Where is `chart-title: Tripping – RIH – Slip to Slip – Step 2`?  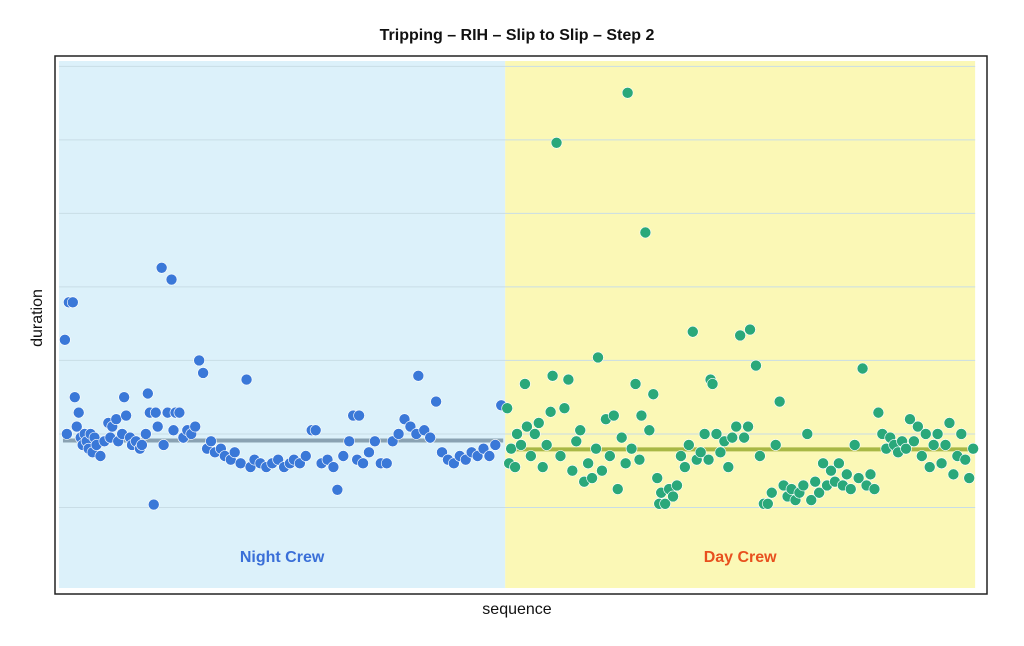
chart-title: Tripping – RIH – Slip to Slip – Step 2 is located at coordinates (517, 35).